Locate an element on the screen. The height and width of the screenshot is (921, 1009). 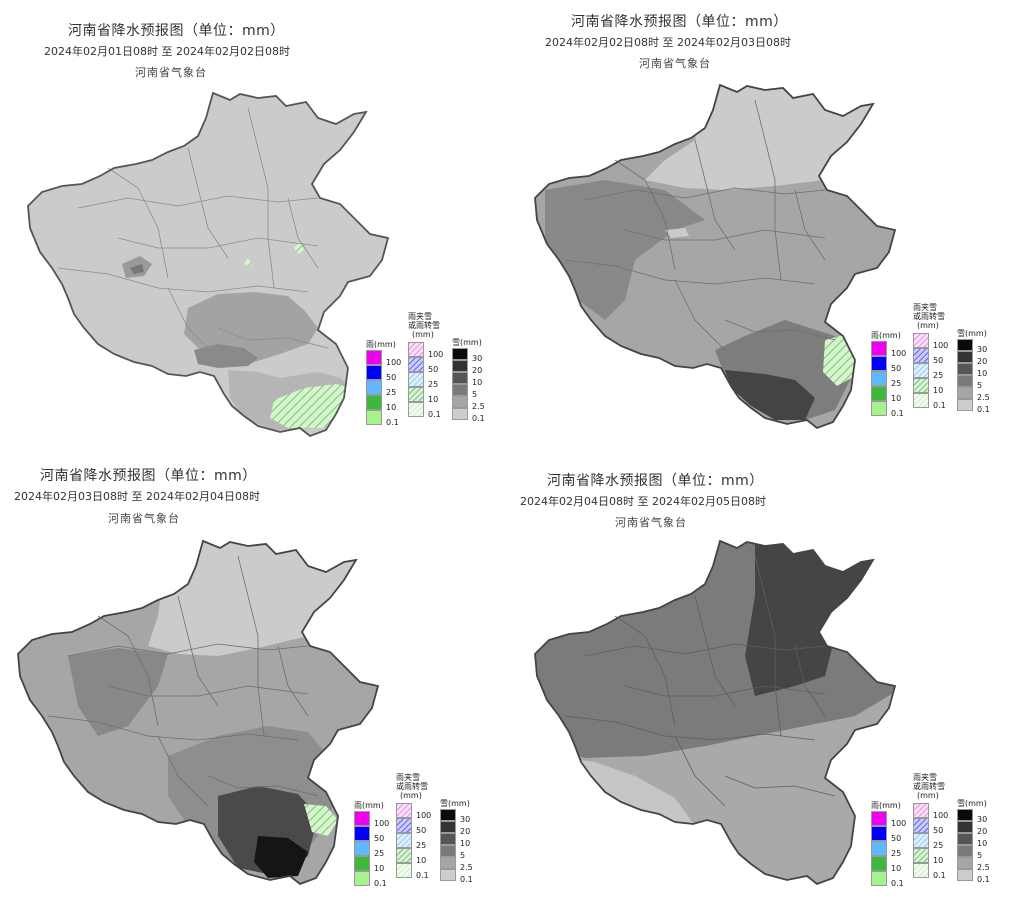
snow-level-label: 2.5 is located at coordinates (478, 406).